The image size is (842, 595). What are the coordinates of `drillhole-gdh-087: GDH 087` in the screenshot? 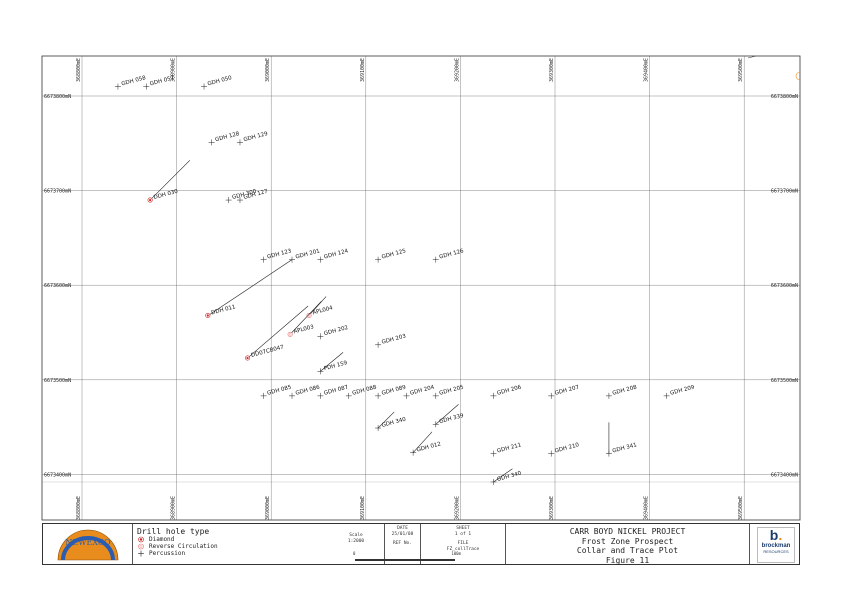 It's located at (333, 391).